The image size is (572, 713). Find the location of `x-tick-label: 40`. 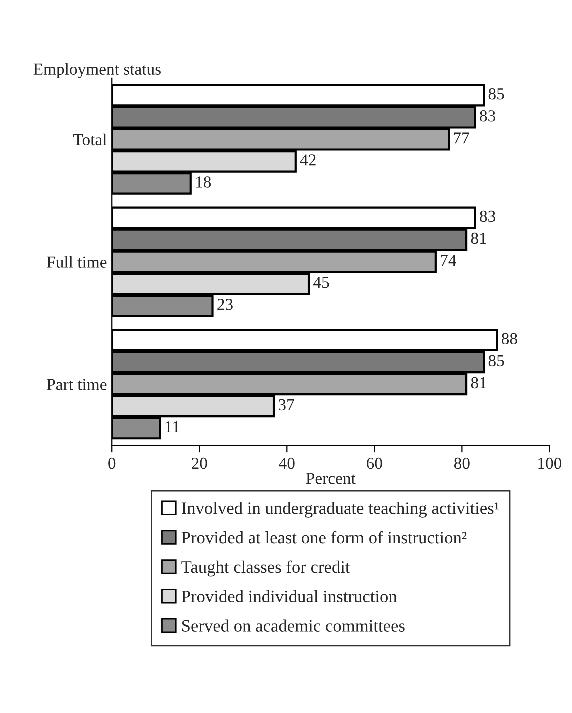

x-tick-label: 40 is located at coordinates (287, 464).